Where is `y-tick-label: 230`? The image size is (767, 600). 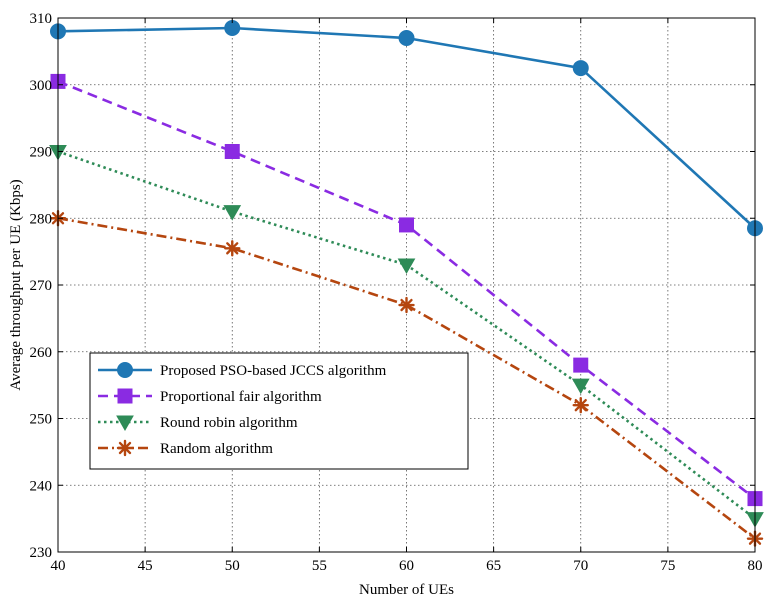
y-tick-label: 230 is located at coordinates (41, 553).